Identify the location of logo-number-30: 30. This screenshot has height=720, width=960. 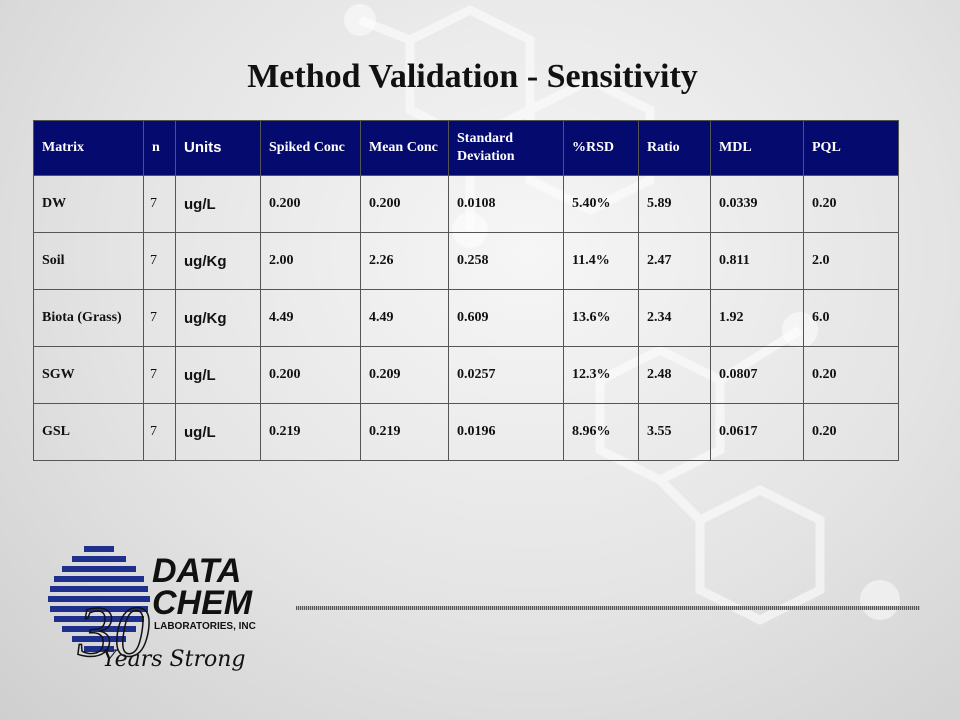
(113, 632).